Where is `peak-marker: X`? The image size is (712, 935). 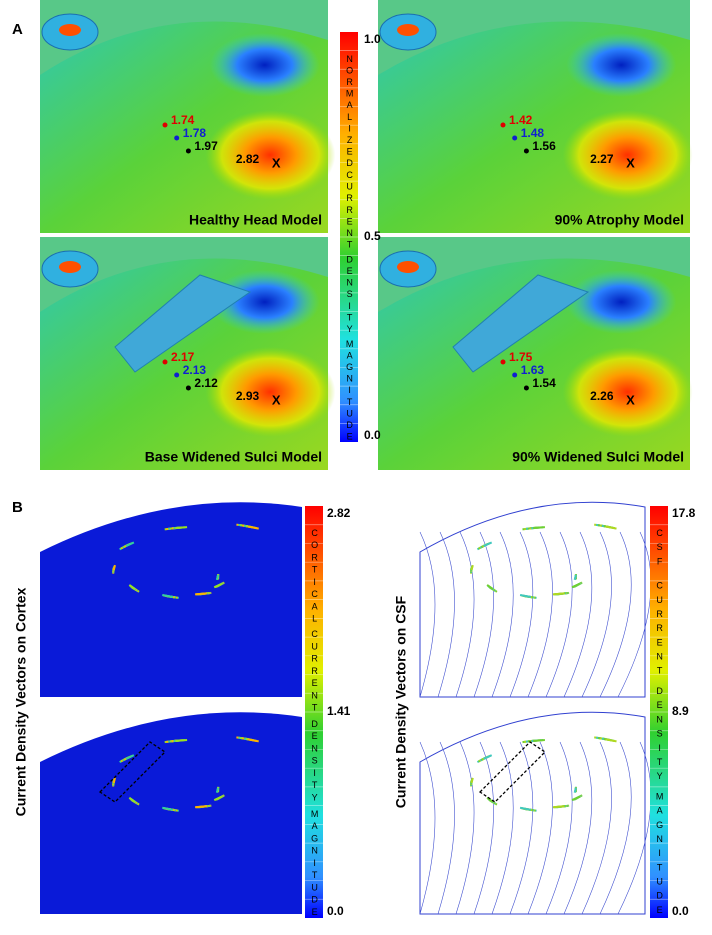 peak-marker: X is located at coordinates (630, 162).